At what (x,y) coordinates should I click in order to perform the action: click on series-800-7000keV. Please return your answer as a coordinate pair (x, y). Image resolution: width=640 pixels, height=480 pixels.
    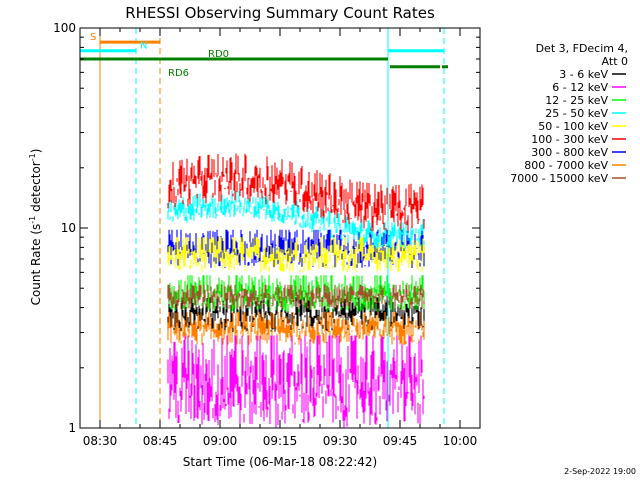
    Looking at the image, I should click on (296, 328).